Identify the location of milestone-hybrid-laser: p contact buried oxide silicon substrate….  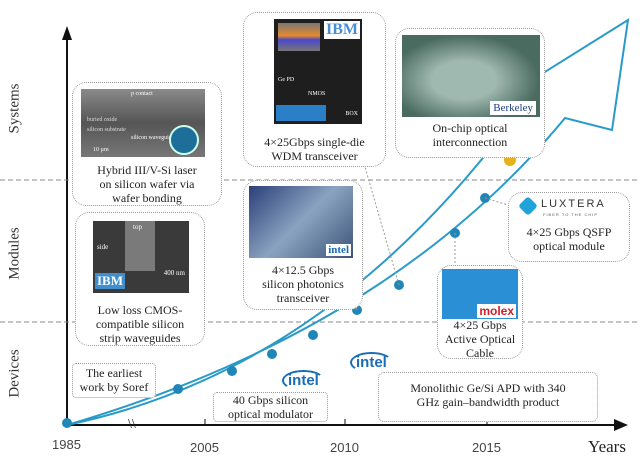
(147, 144).